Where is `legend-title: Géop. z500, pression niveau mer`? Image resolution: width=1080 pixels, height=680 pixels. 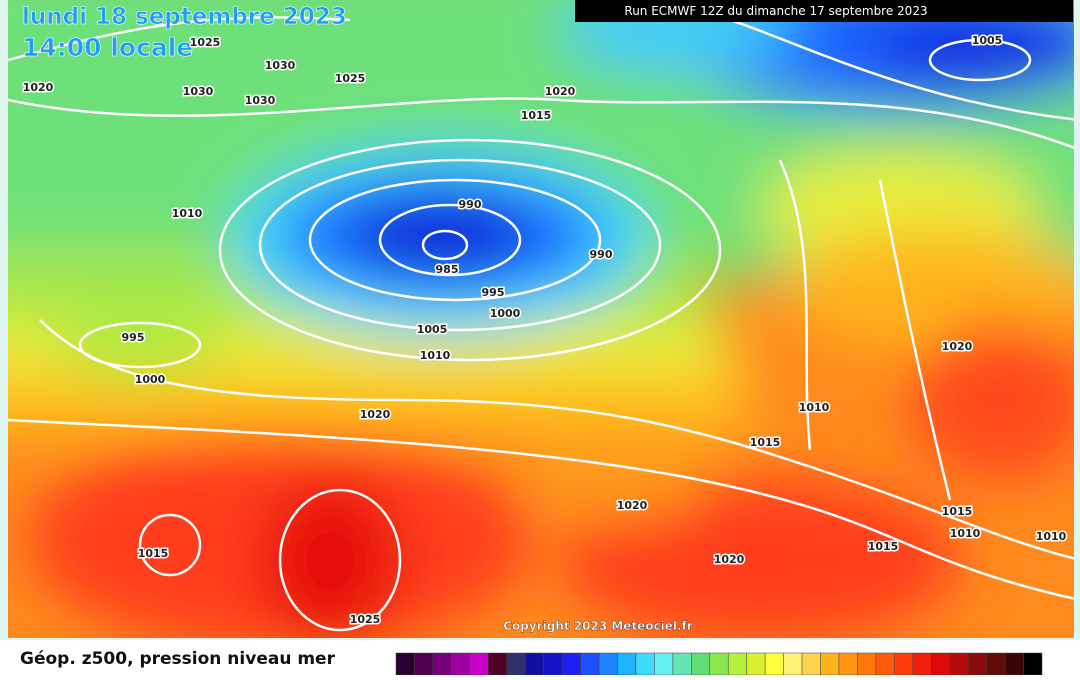 legend-title: Géop. z500, pression niveau mer is located at coordinates (178, 659).